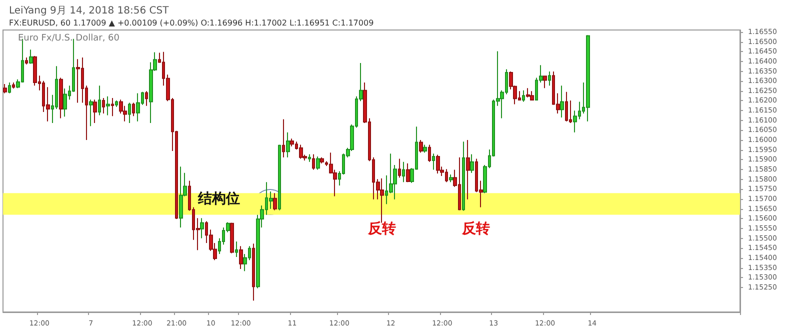 The width and height of the screenshot is (800, 336). What do you see at coordinates (89, 11) in the screenshot?
I see `chart-title: LeiYang 9月 14, 2018 18:56 CST` at bounding box center [89, 11].